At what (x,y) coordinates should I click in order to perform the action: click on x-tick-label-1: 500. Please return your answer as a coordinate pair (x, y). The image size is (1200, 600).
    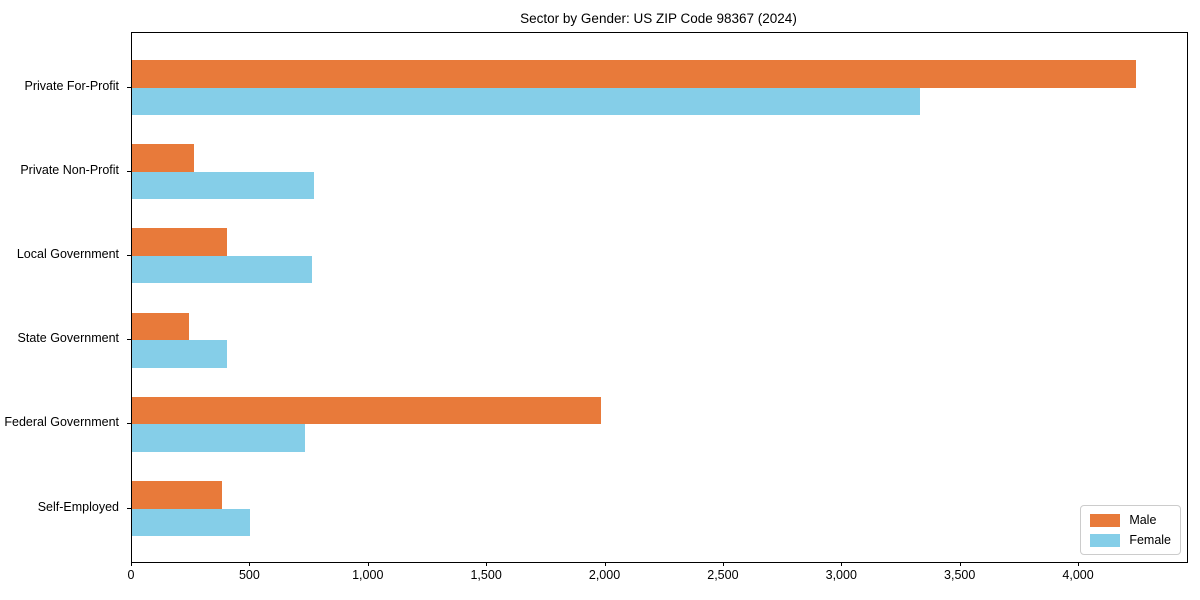
    Looking at the image, I should click on (249, 575).